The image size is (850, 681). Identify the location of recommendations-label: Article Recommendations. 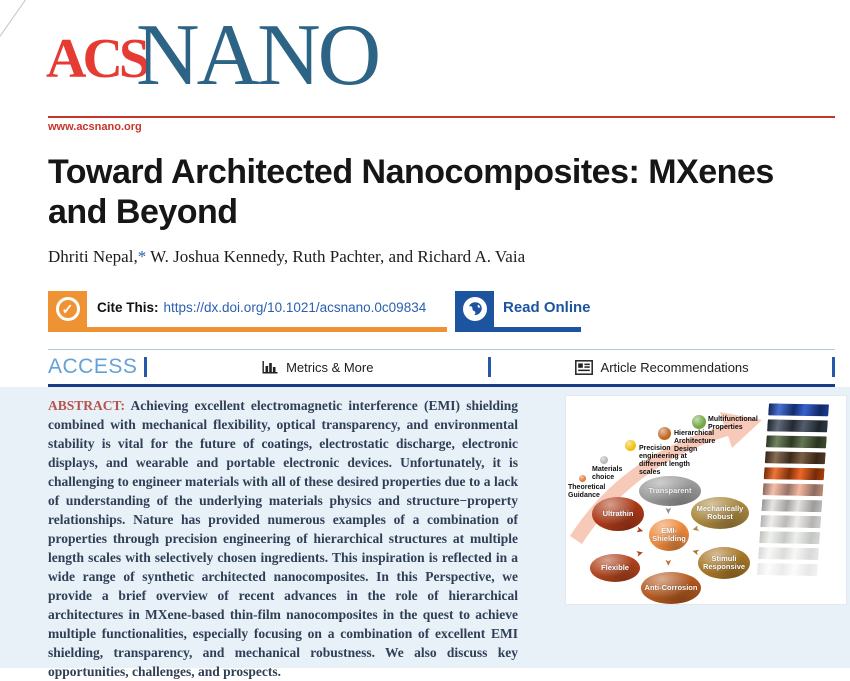
(674, 367).